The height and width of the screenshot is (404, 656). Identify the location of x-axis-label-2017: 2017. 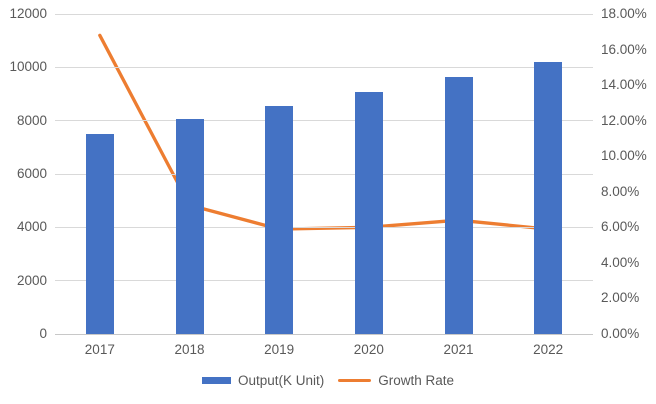
(99, 349).